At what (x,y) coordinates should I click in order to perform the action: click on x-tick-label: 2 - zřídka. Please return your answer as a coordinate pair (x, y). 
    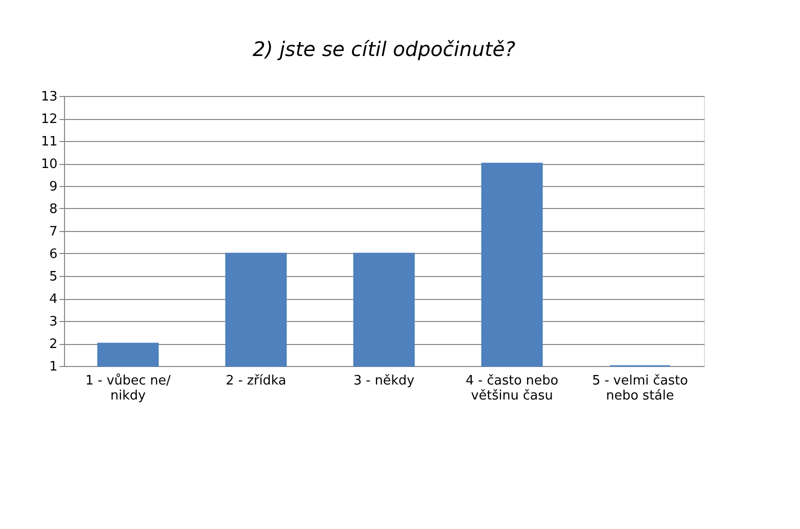
    Looking at the image, I should click on (256, 381).